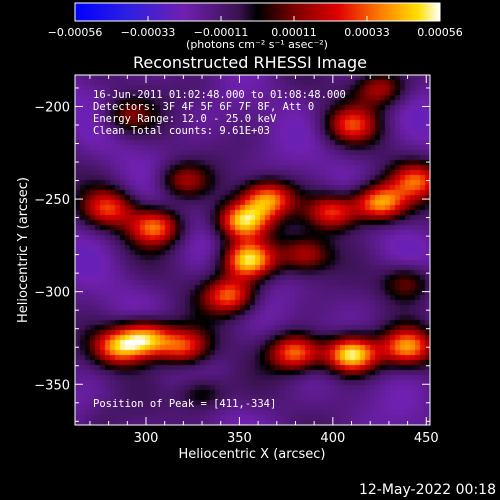  I want to click on colorbar-tick-label: −0.00056, so click(75, 32).